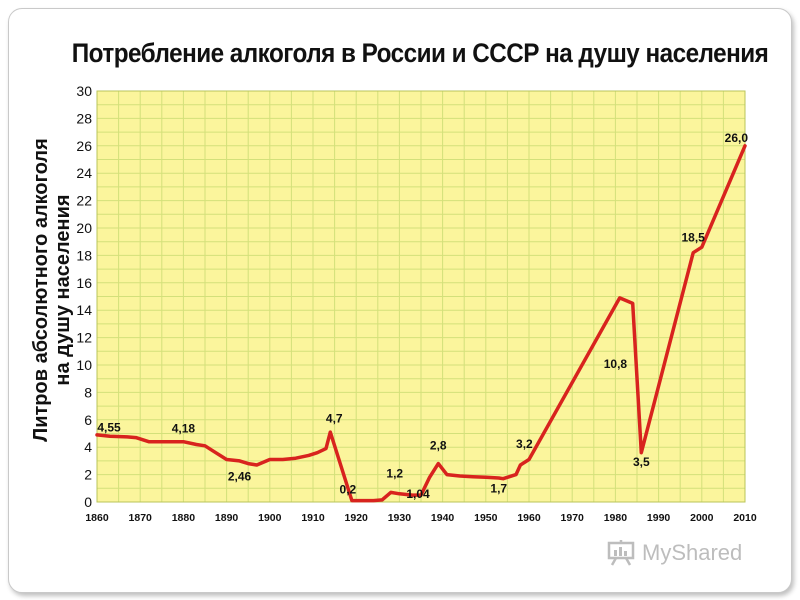 Image resolution: width=800 pixels, height=600 pixels. Describe the element at coordinates (97, 518) in the screenshot. I see `x-tick-label: 1860` at that location.